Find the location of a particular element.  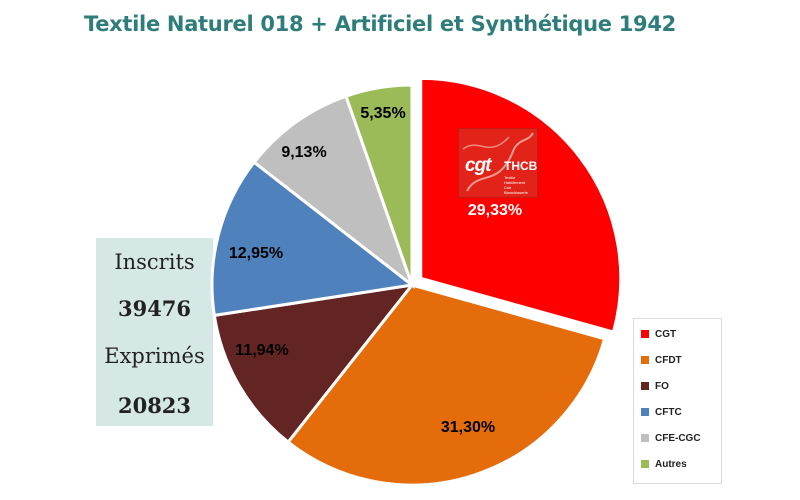

slice-label-cfdt: 31,30% is located at coordinates (468, 427).